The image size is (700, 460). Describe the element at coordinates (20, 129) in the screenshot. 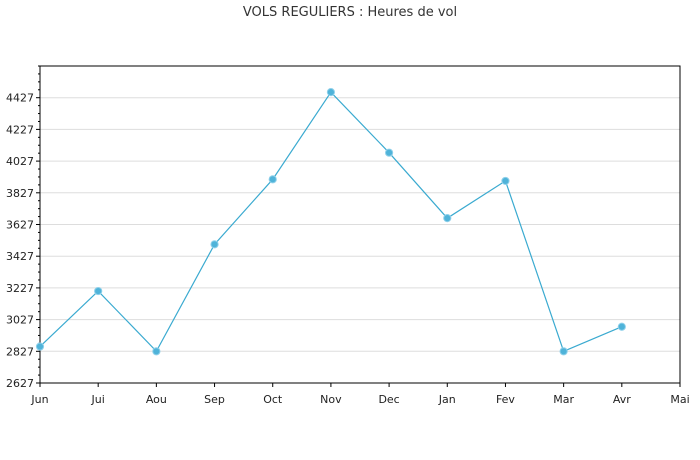

I see `y-tick-label: 4227` at that location.